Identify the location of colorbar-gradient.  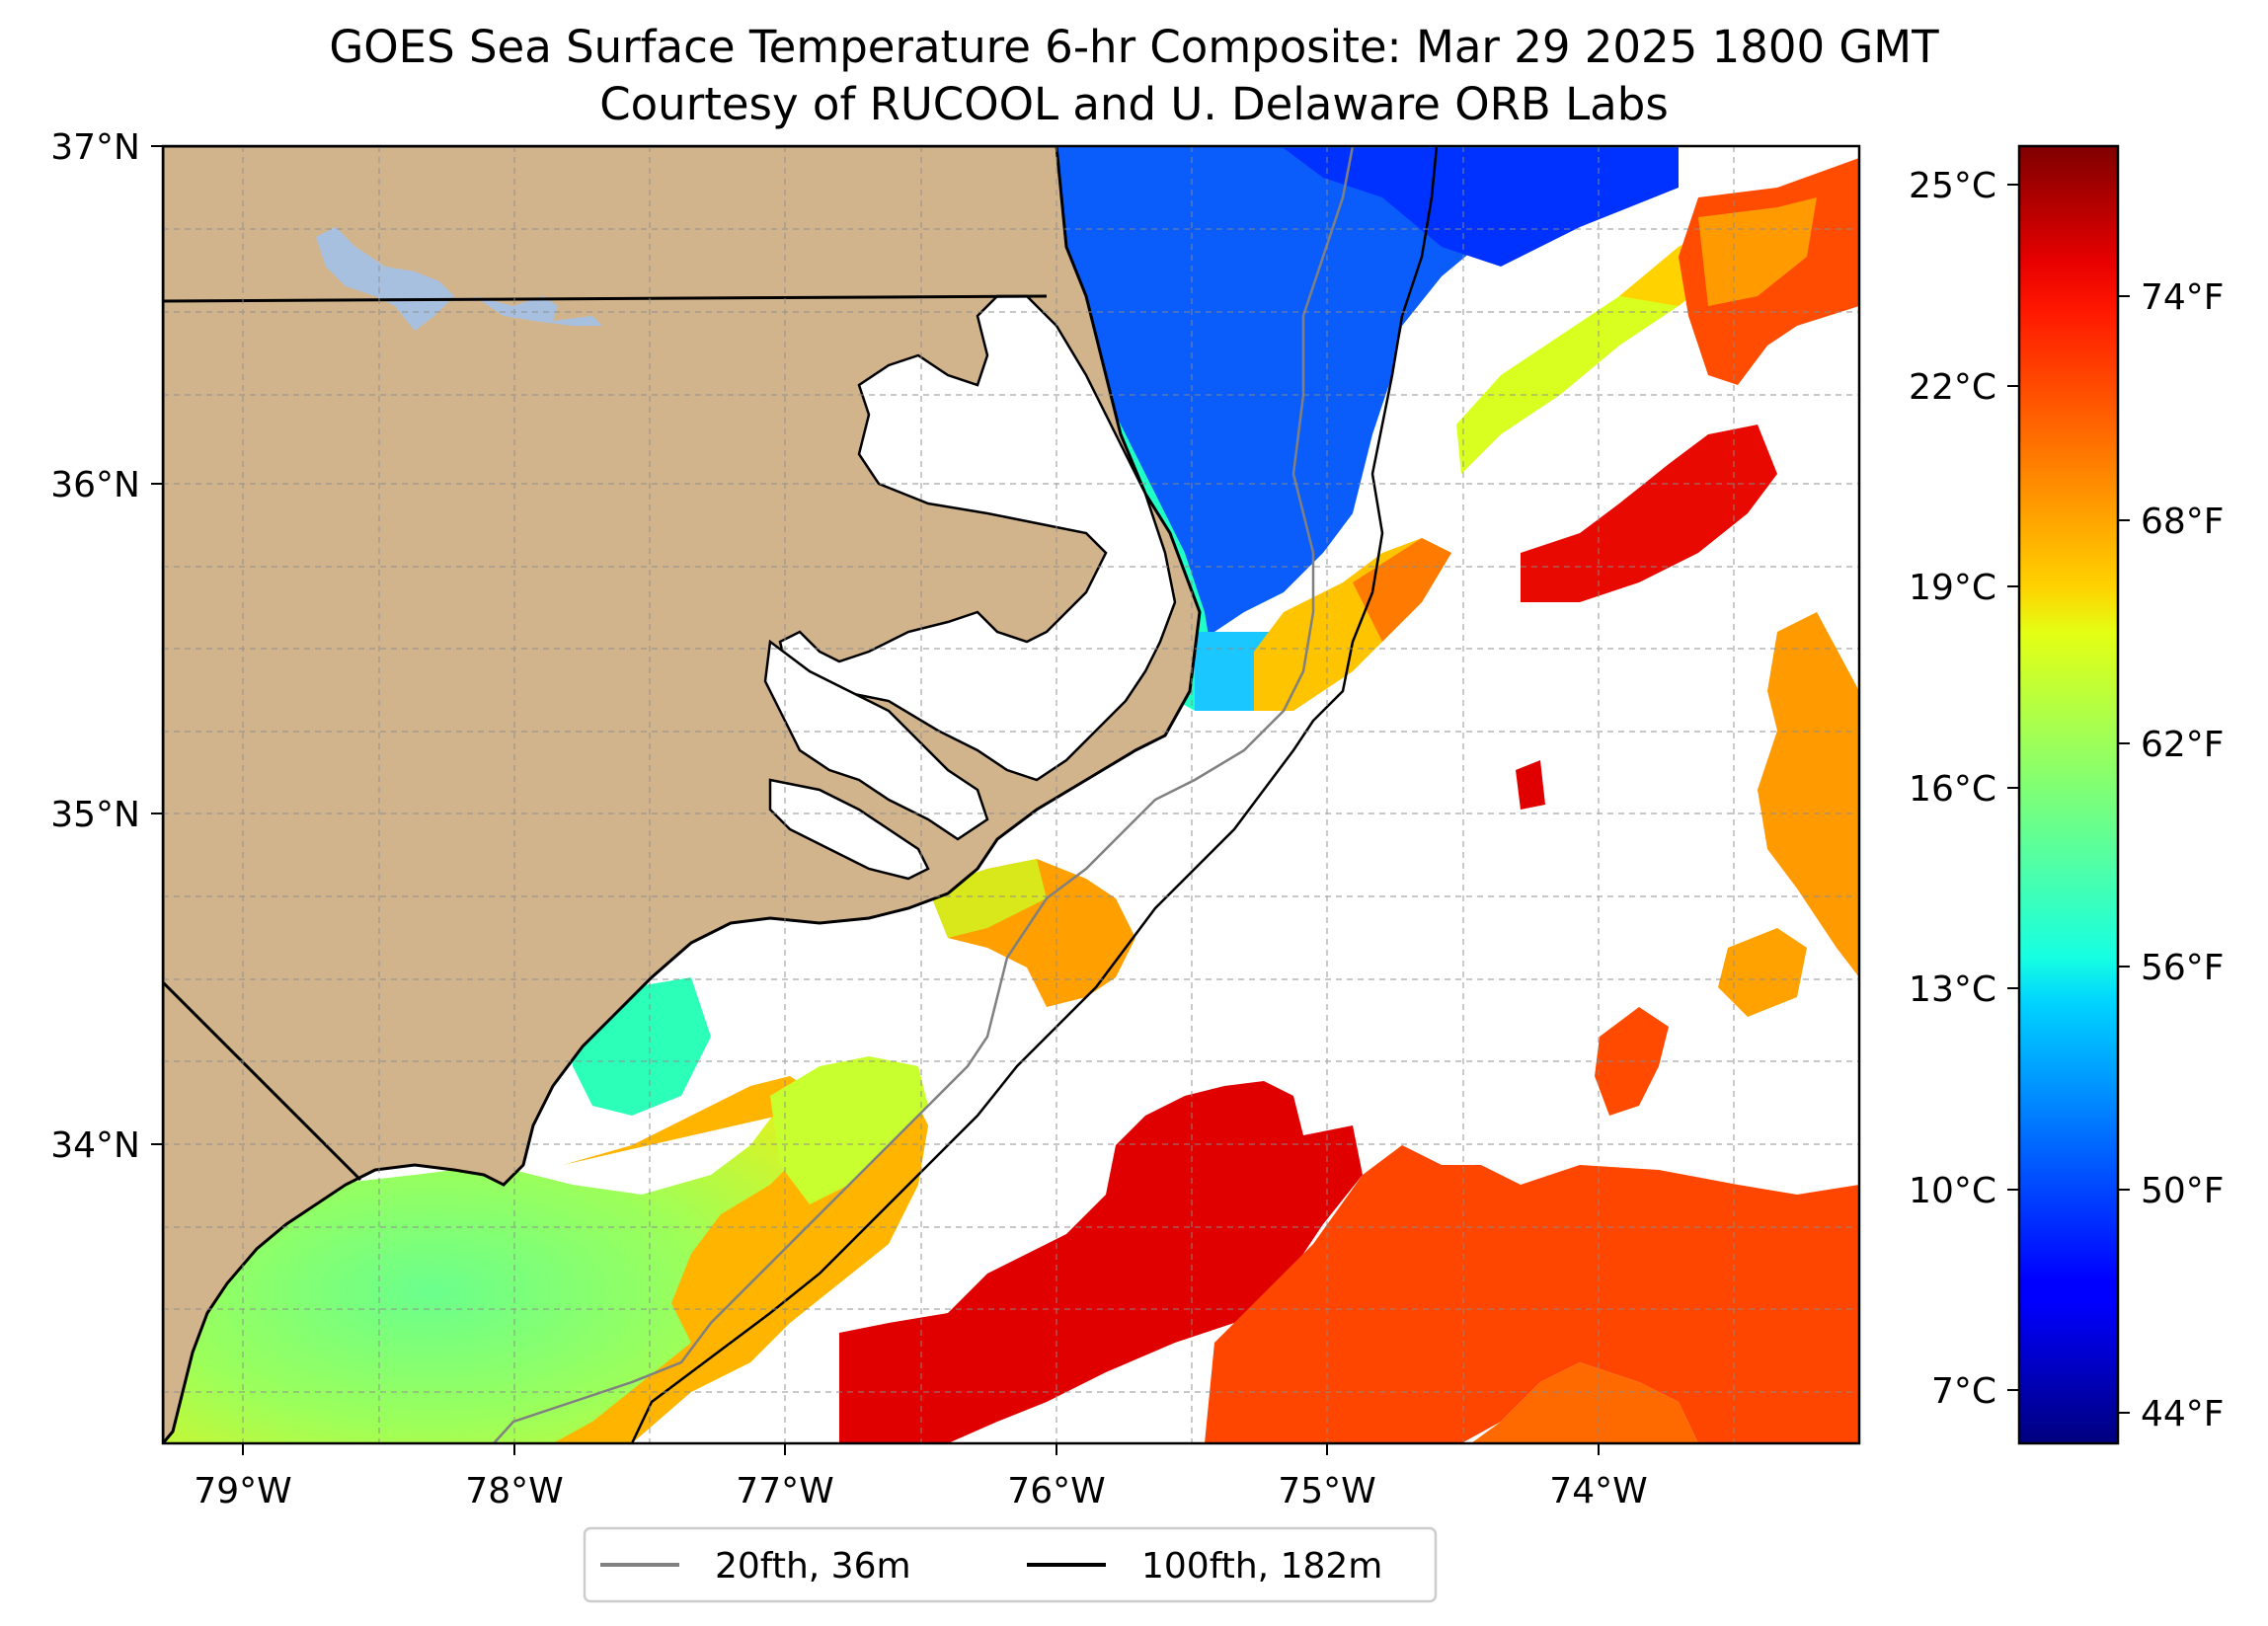
(2068, 794).